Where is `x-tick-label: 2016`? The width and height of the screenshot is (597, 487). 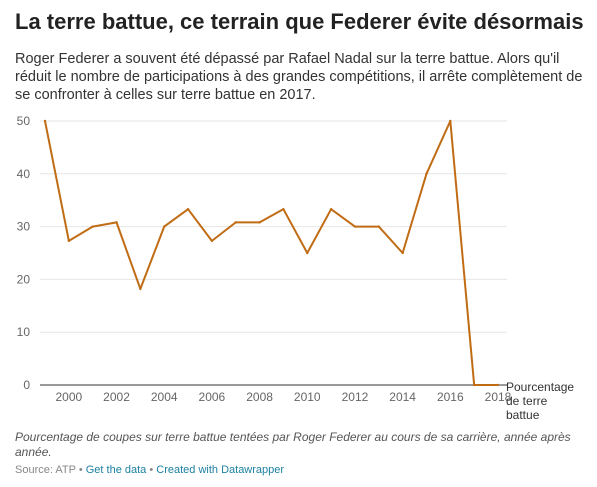 x-tick-label: 2016 is located at coordinates (450, 397).